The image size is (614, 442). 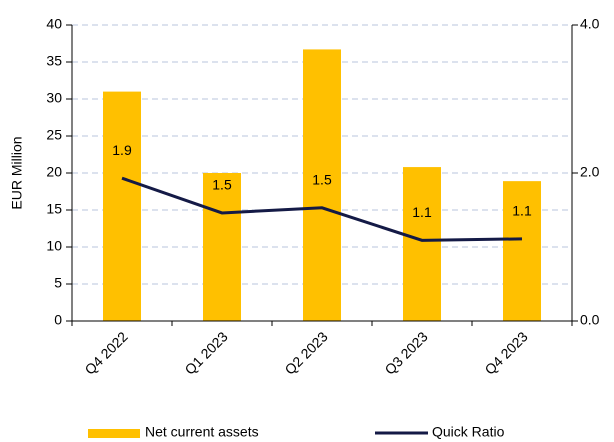 I want to click on x-tick-label: Q1 2023, so click(x=205, y=352).